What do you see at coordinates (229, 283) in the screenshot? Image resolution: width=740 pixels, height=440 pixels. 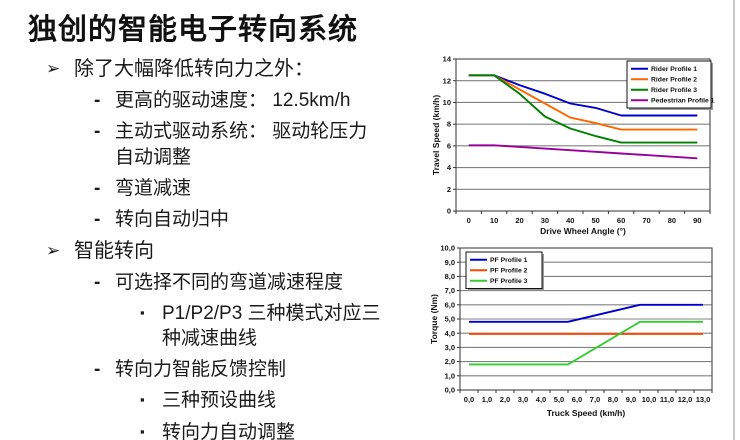 I see `bullet-text: 可选择不同的弯道减速程度` at bounding box center [229, 283].